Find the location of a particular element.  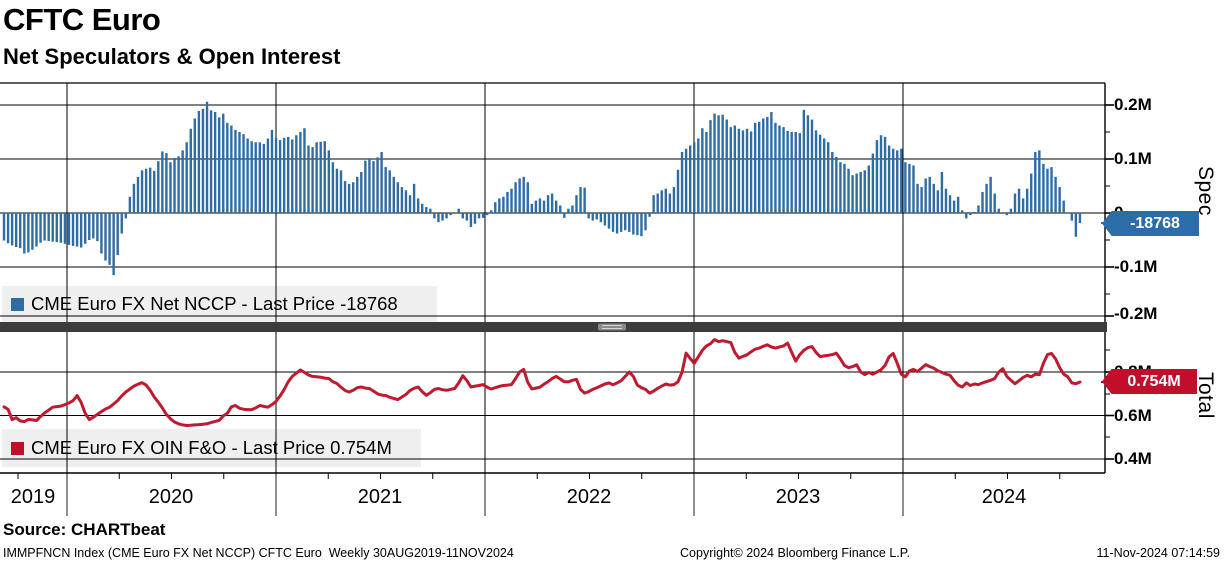

oin-legend-marker is located at coordinates (17, 448).